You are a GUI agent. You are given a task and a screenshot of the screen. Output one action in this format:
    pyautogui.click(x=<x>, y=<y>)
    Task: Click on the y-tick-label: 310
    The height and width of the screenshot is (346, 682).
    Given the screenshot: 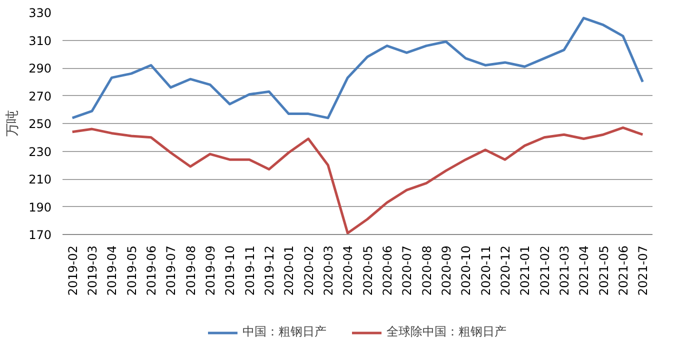 What is the action you would take?
    pyautogui.click(x=40, y=41)
    